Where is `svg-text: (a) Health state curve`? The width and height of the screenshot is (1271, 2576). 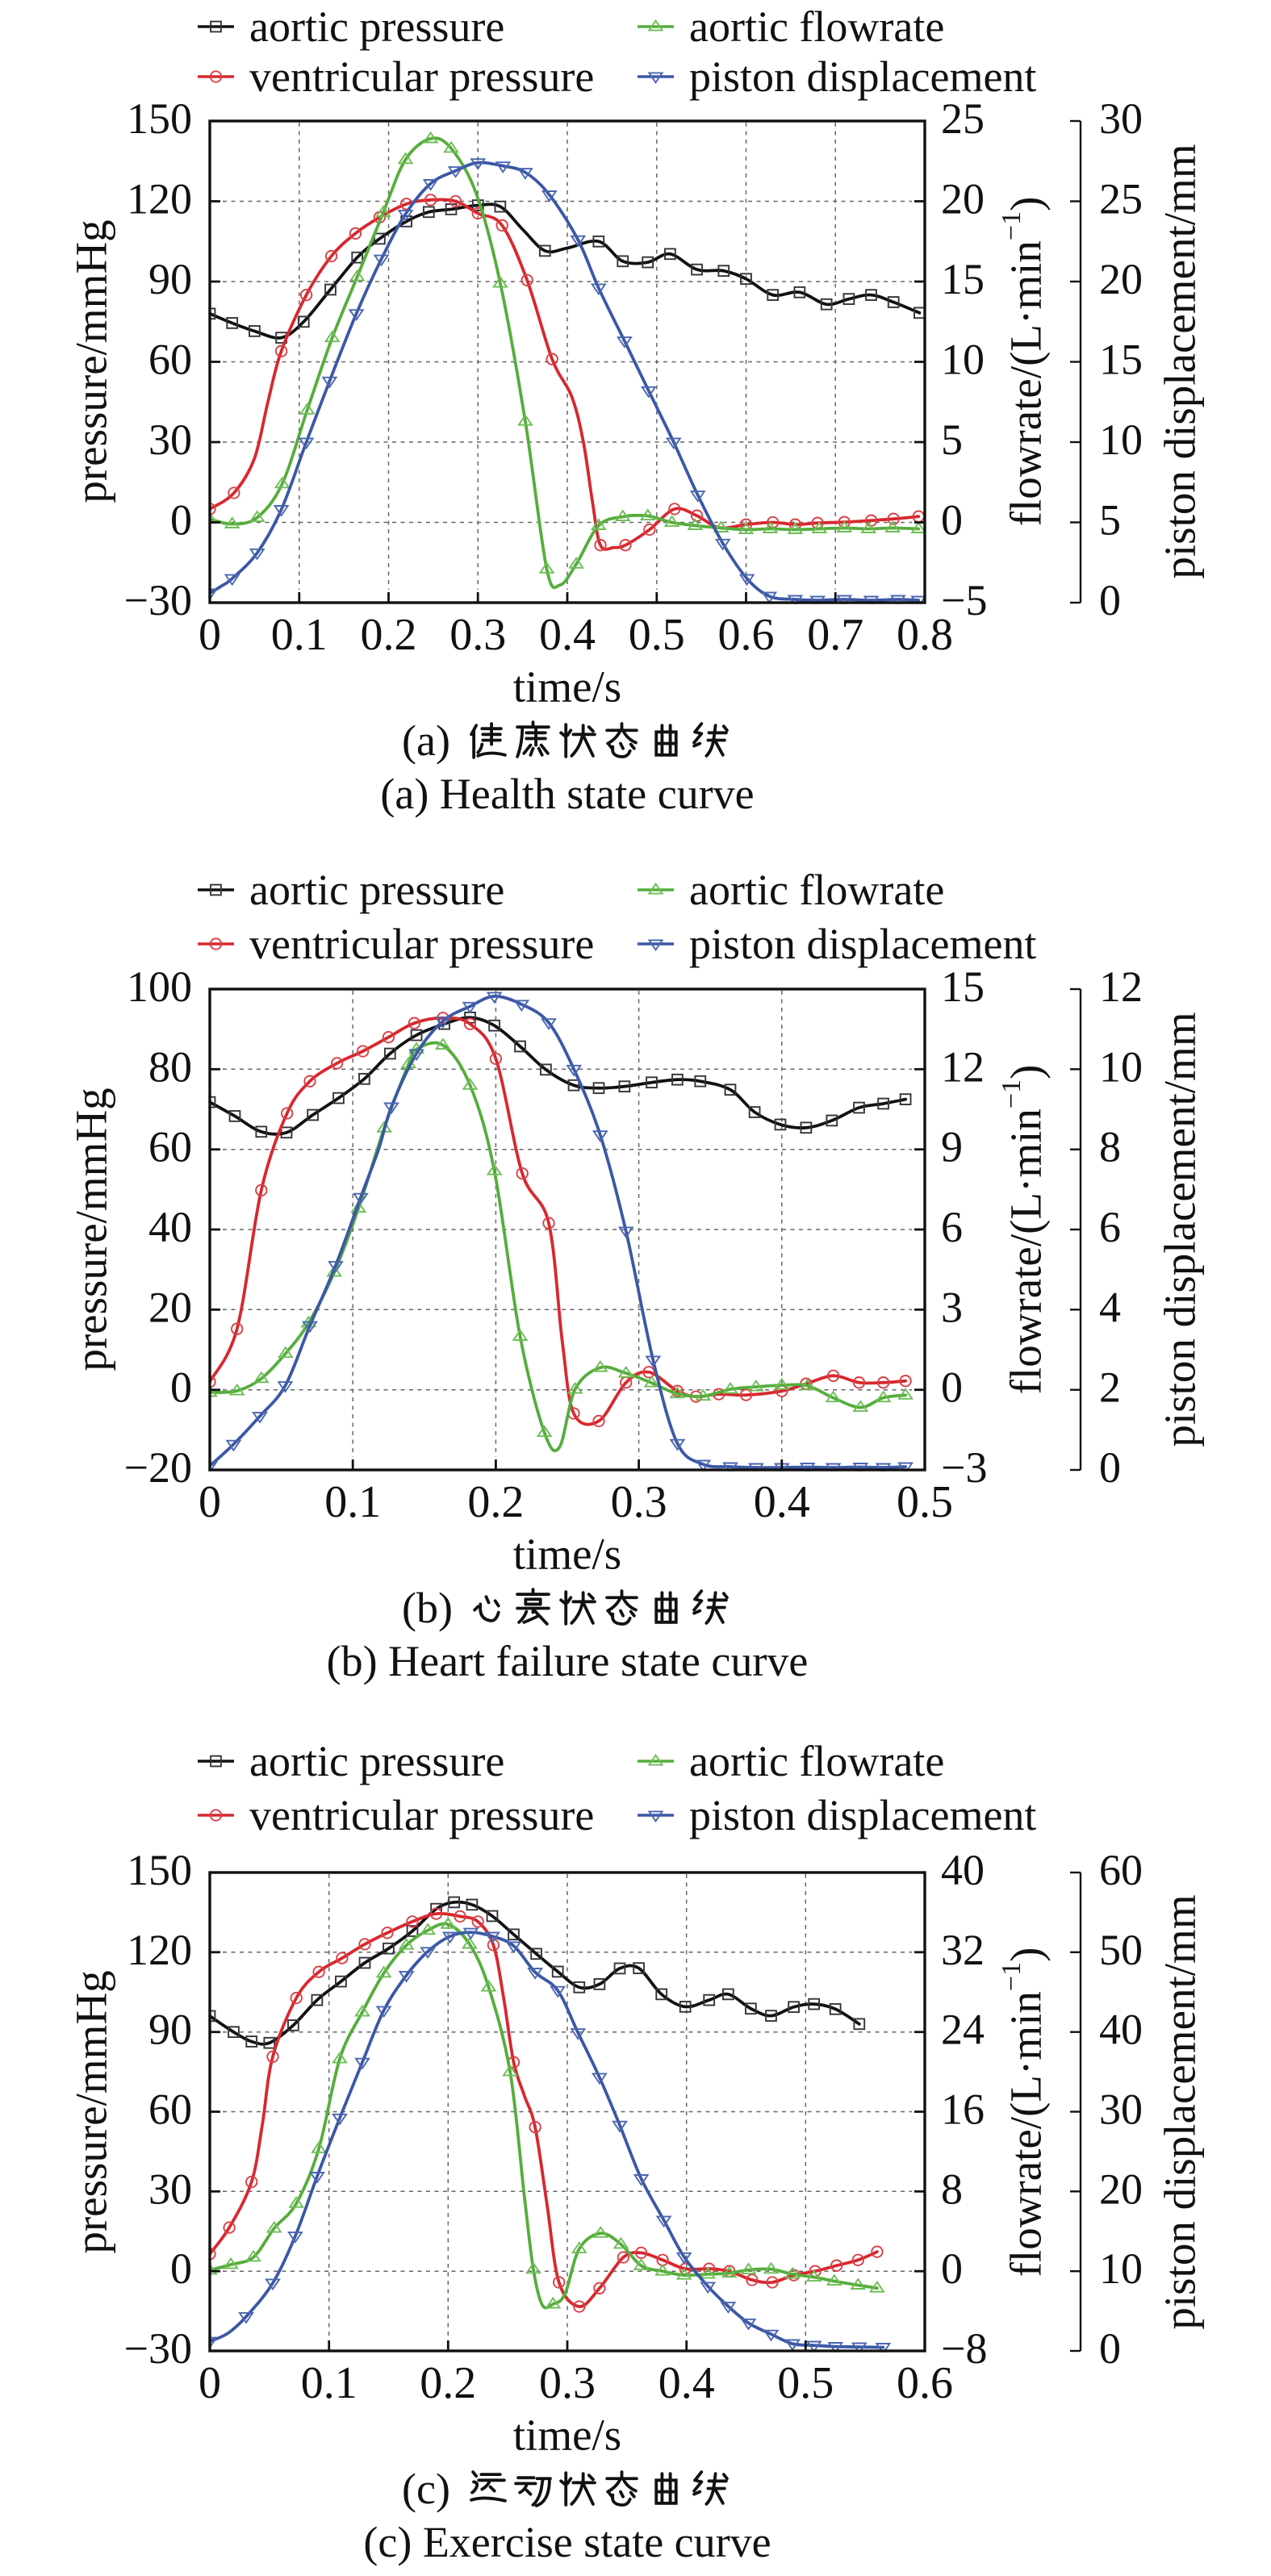 svg-text: (a) Health state curve is located at coordinates (567, 794).